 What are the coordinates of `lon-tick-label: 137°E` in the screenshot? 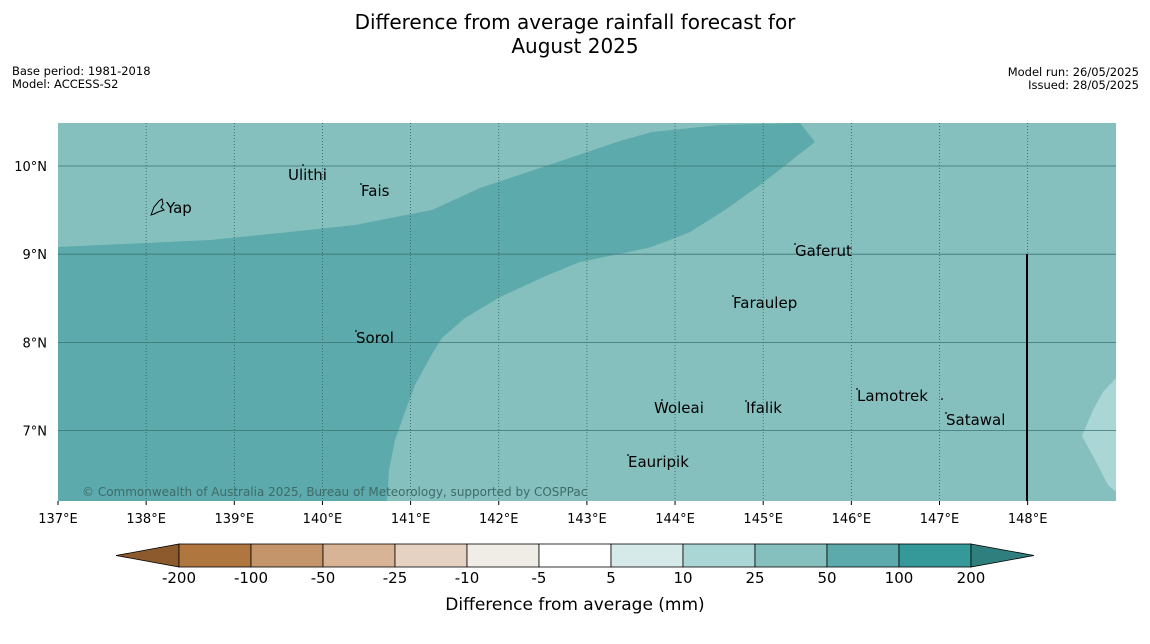 It's located at (58, 519).